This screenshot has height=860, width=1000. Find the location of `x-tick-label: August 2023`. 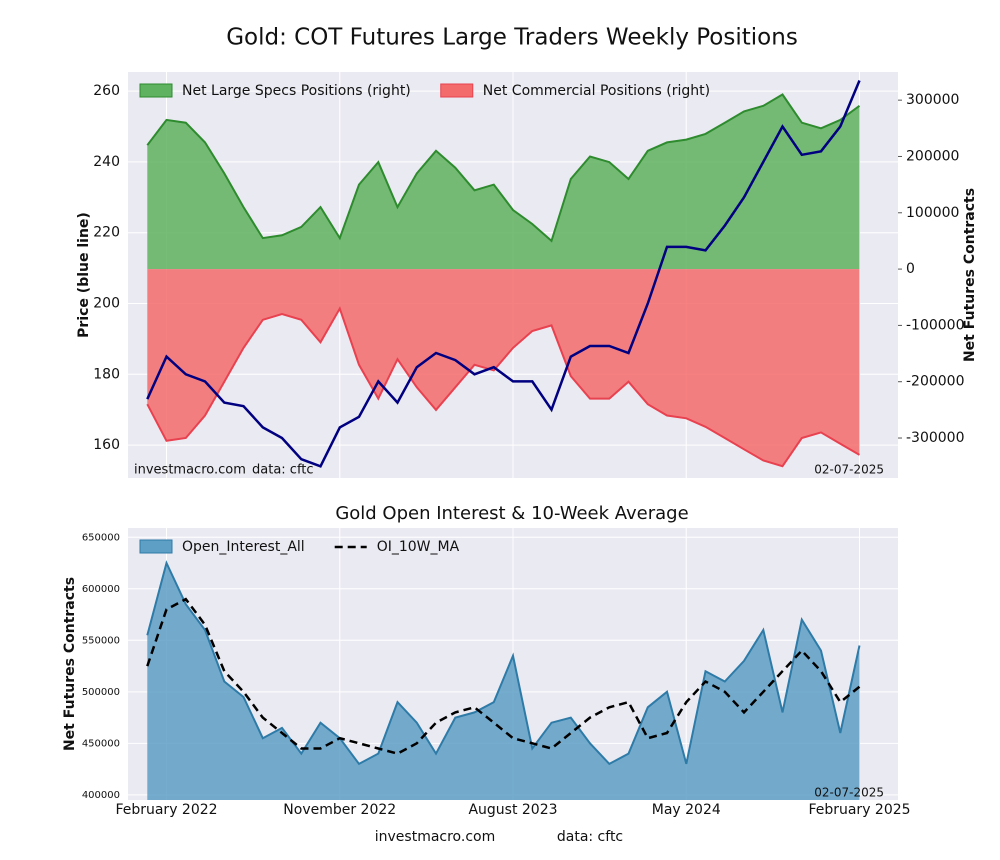

x-tick-label: August 2023 is located at coordinates (512, 810).